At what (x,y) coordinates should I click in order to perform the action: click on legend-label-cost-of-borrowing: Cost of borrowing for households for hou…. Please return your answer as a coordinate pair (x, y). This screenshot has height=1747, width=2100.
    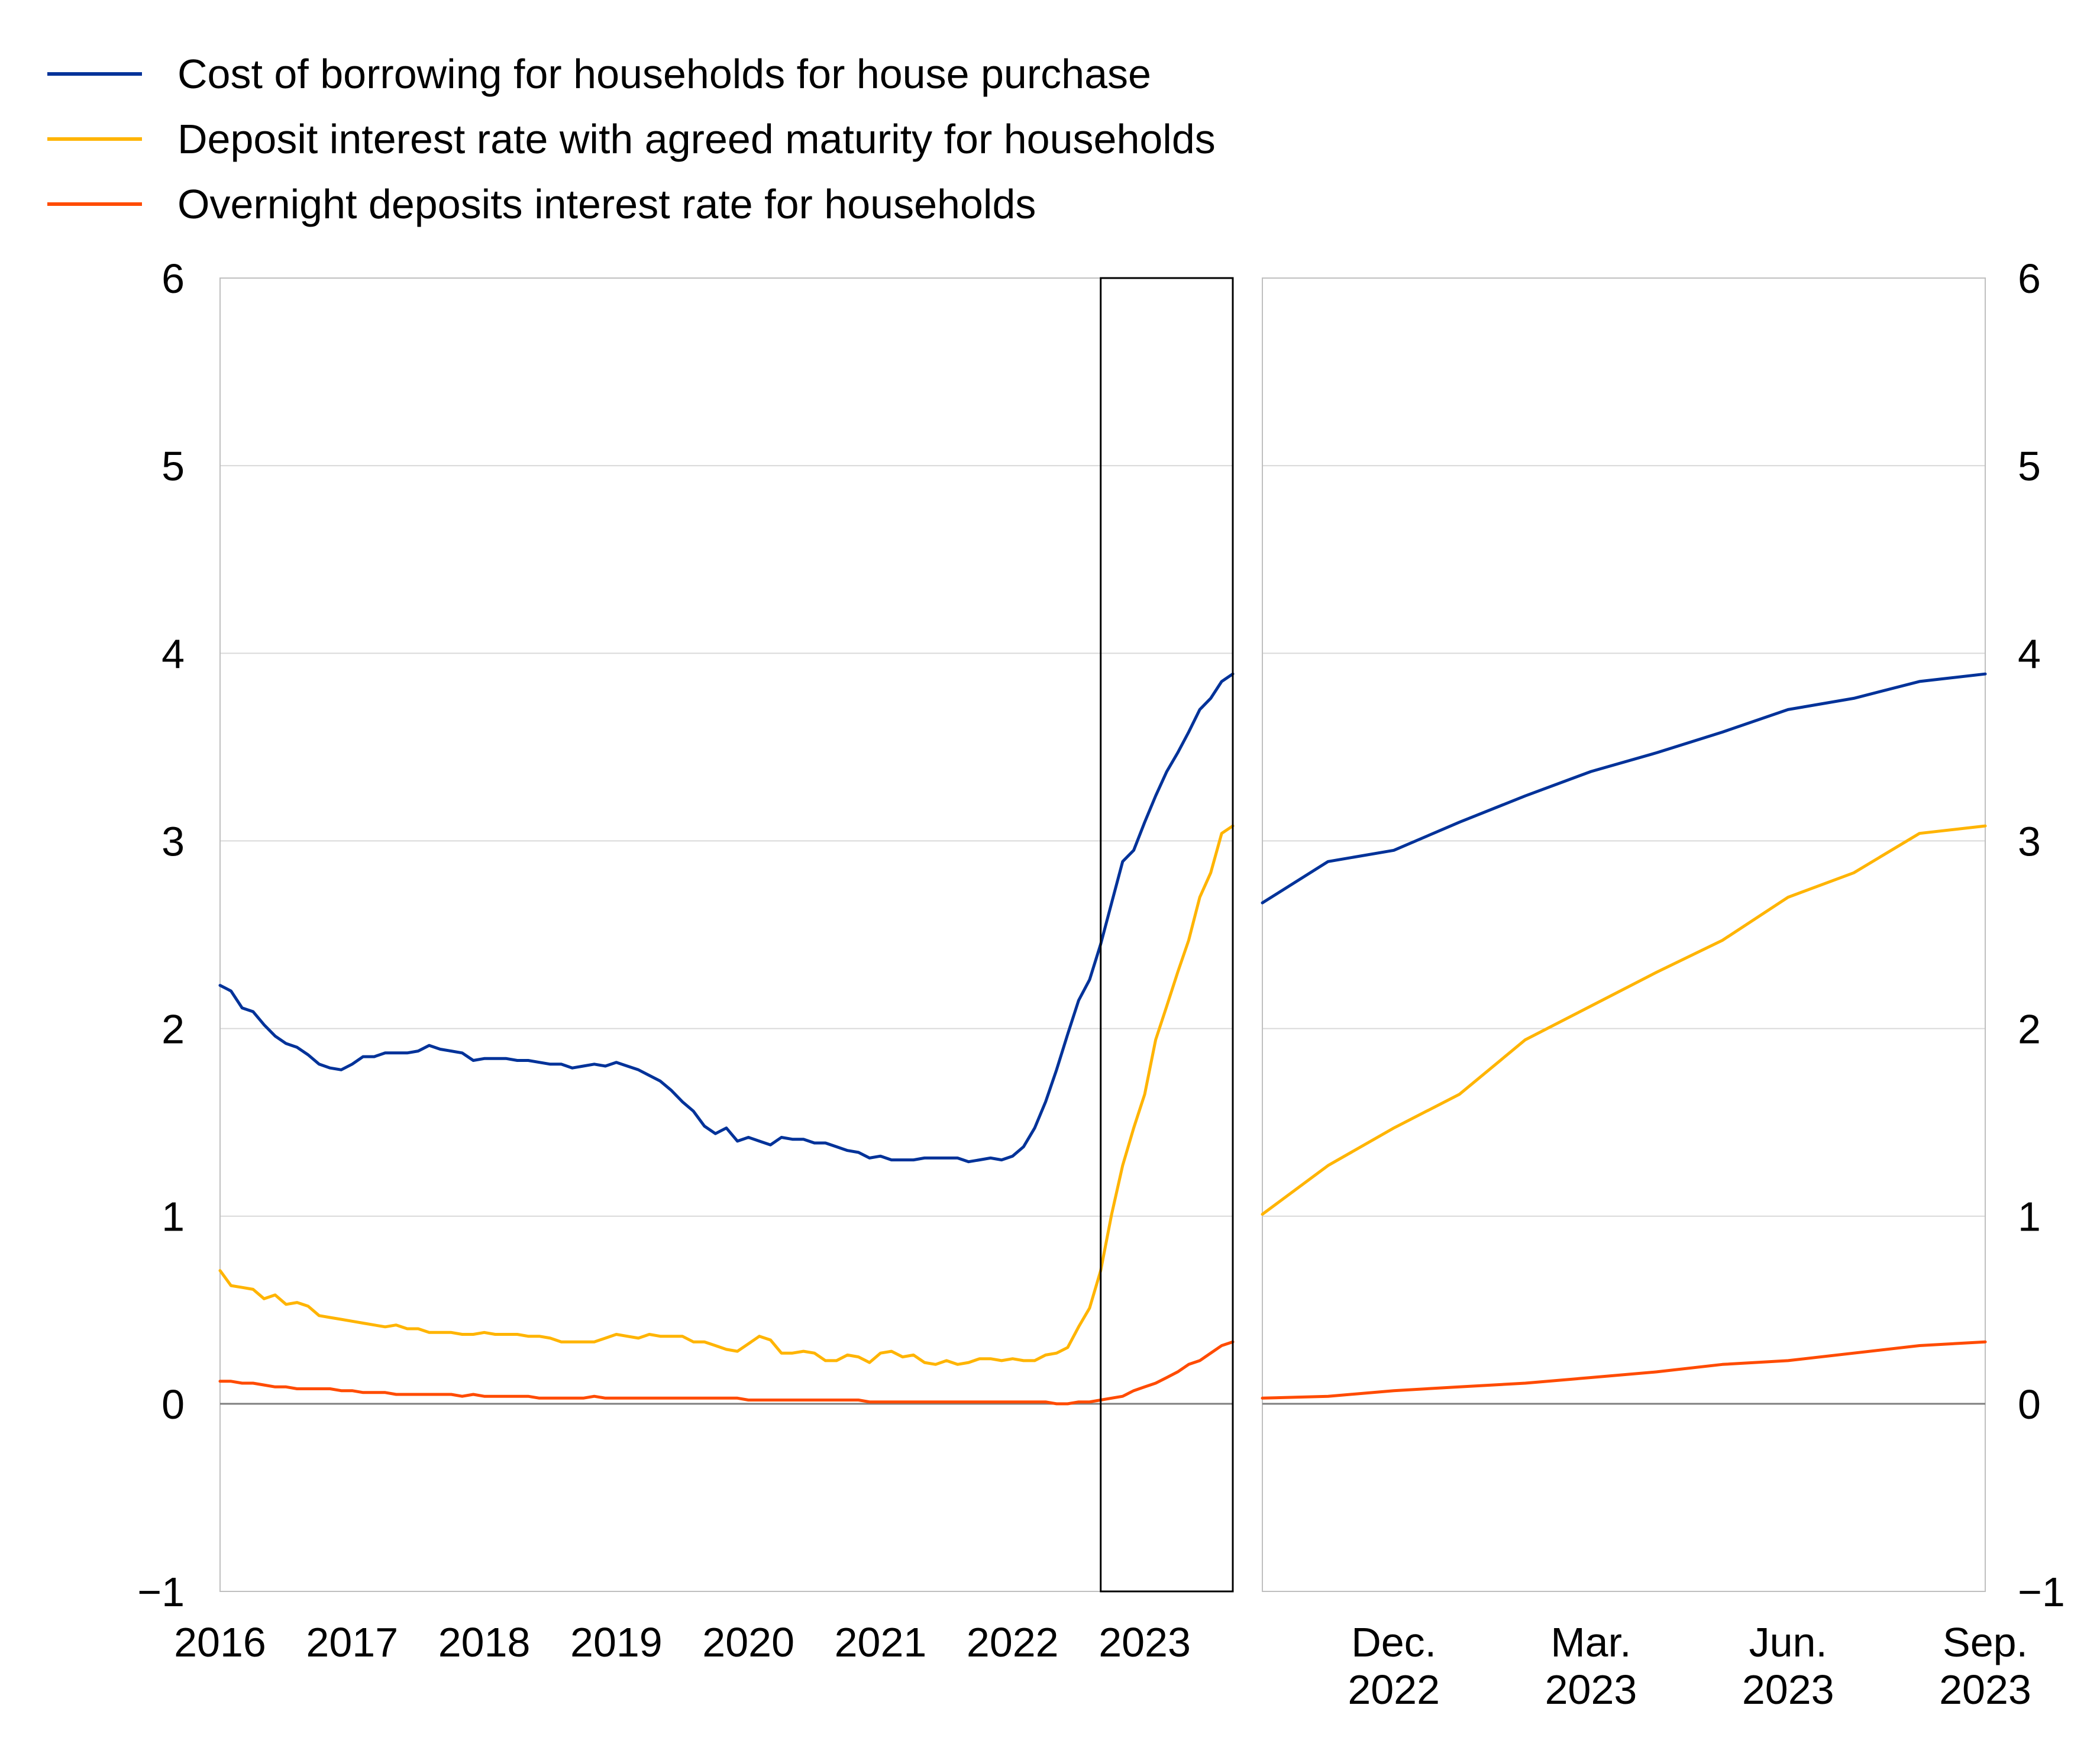
    Looking at the image, I should click on (664, 74).